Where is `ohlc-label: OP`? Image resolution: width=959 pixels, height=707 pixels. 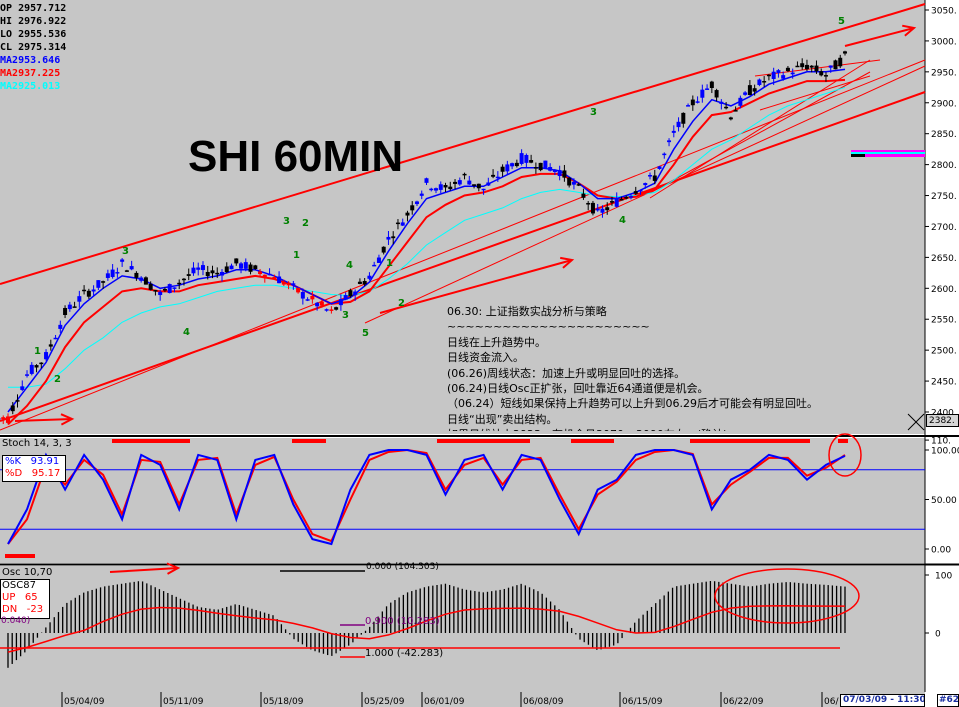
ohlc-label: OP is located at coordinates (6, 8).